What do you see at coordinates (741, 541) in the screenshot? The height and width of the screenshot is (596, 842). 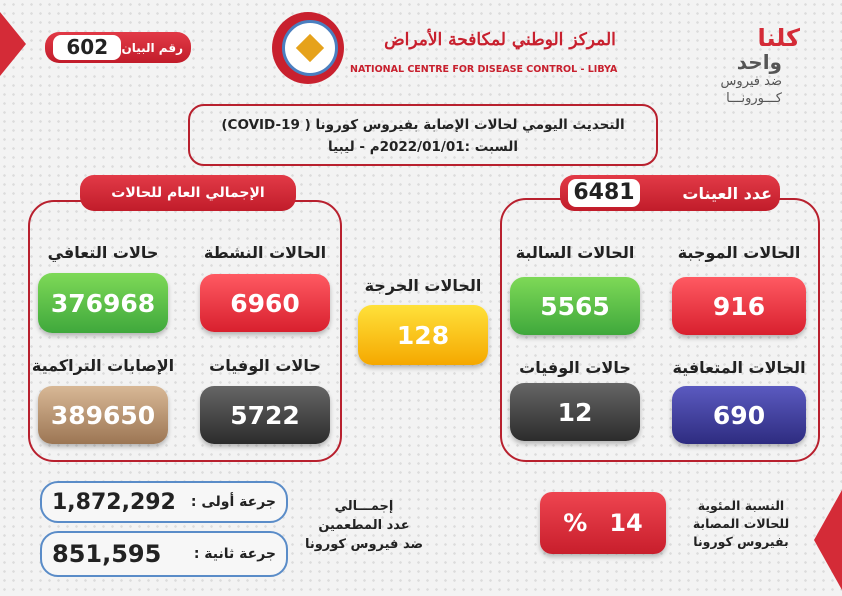 I see `percentage-label-line: بفيروس كورونا` at bounding box center [741, 541].